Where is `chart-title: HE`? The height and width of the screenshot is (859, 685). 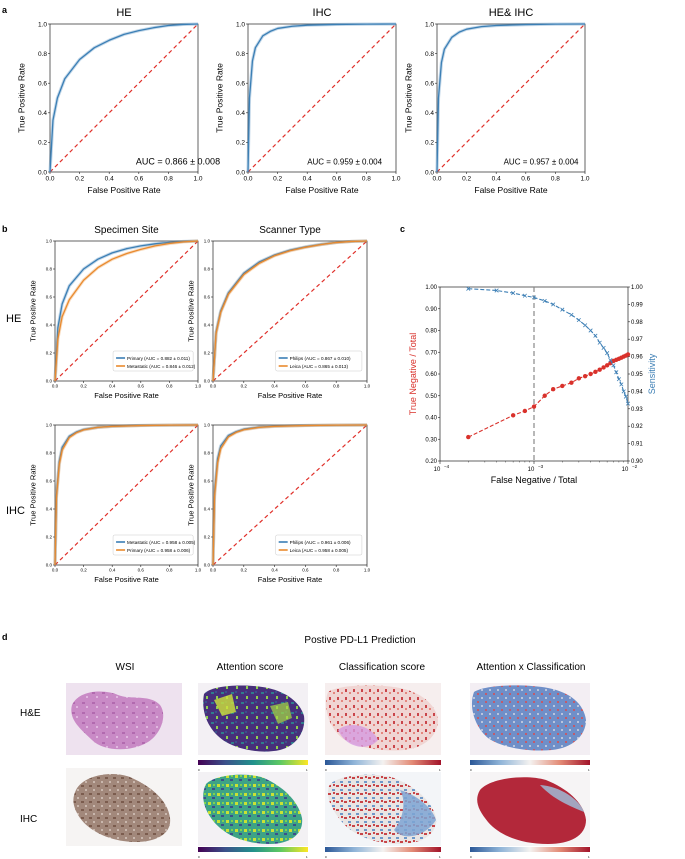 chart-title: HE is located at coordinates (123, 13).